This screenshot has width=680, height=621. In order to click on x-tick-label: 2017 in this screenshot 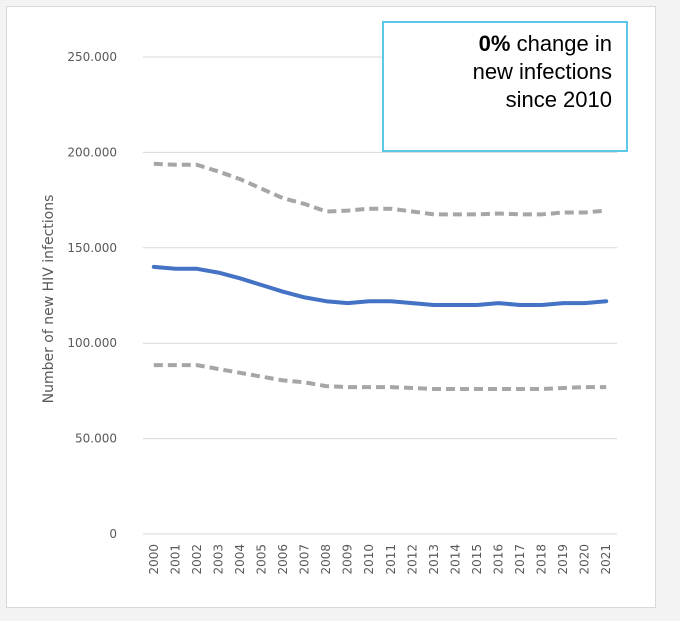, I will do `click(520, 559)`.